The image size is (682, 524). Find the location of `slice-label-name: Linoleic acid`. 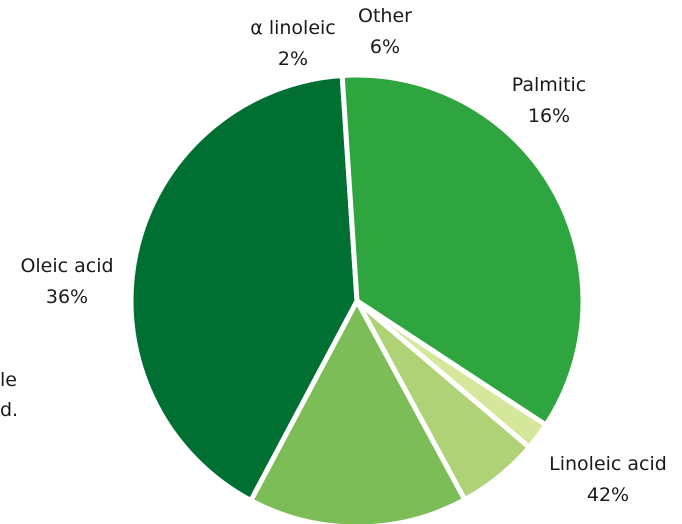

slice-label-name: Linoleic acid is located at coordinates (608, 464).